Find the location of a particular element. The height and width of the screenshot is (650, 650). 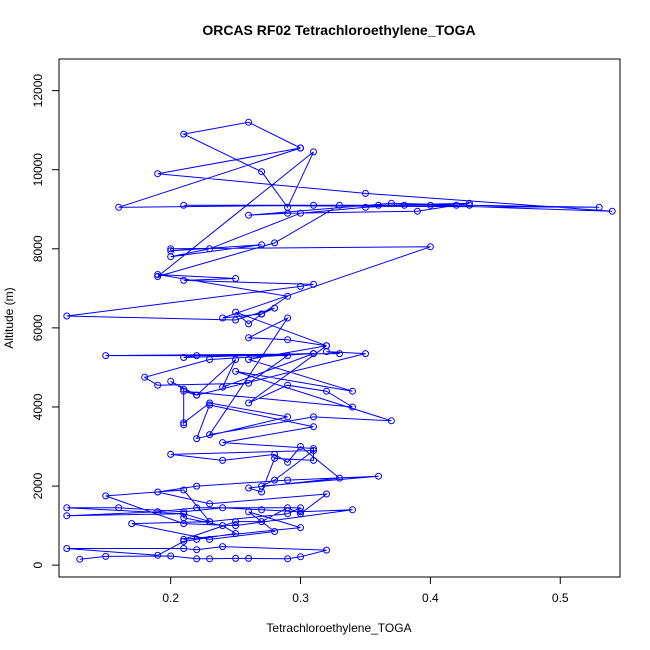

y-tick-label: 4000 is located at coordinates (38, 406).